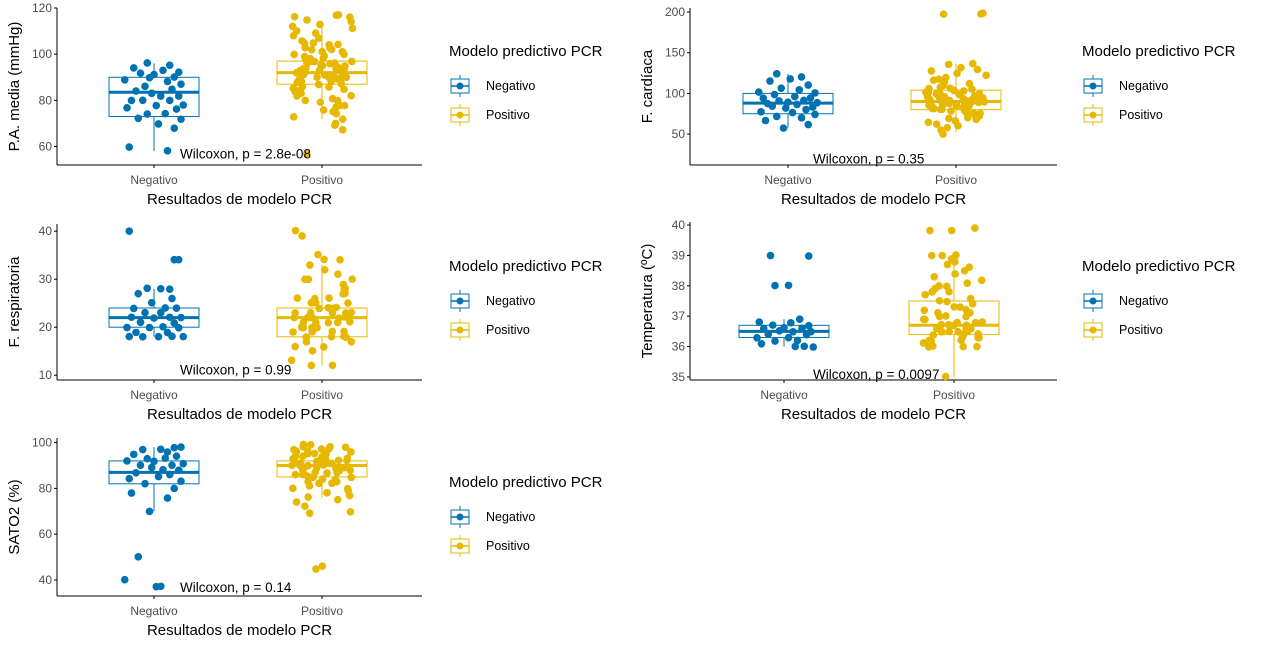 This screenshot has width=1265, height=646. I want to click on y-axis-title: F. respiratoria, so click(14, 302).